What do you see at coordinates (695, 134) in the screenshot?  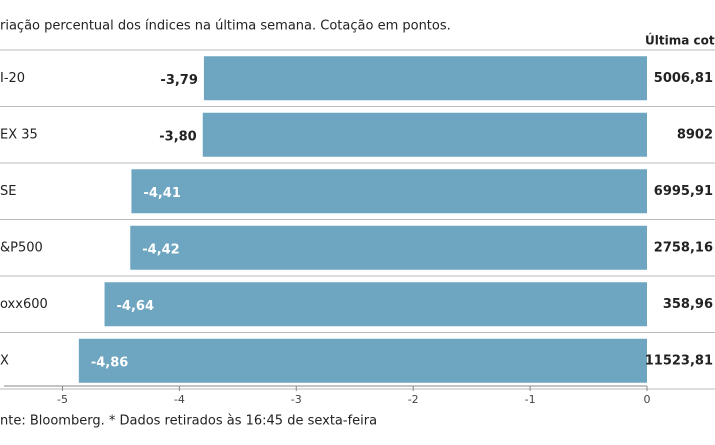 I see `right-label: 8902` at bounding box center [695, 134].